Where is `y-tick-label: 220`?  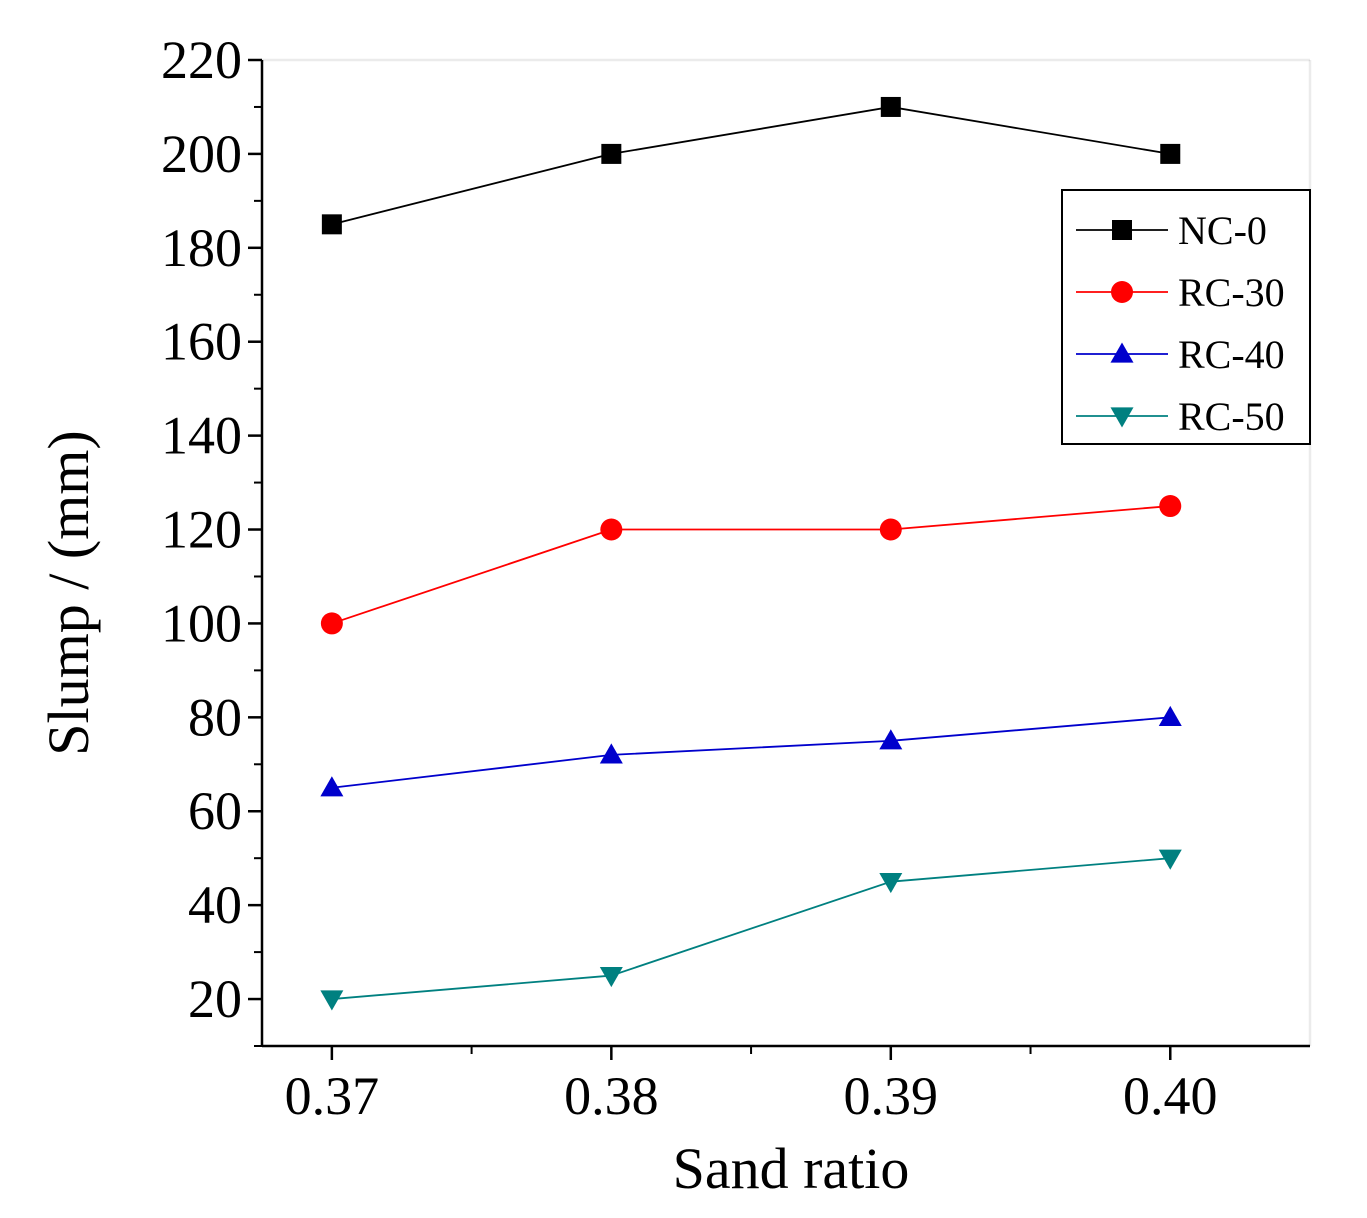 y-tick-label: 220 is located at coordinates (201, 60).